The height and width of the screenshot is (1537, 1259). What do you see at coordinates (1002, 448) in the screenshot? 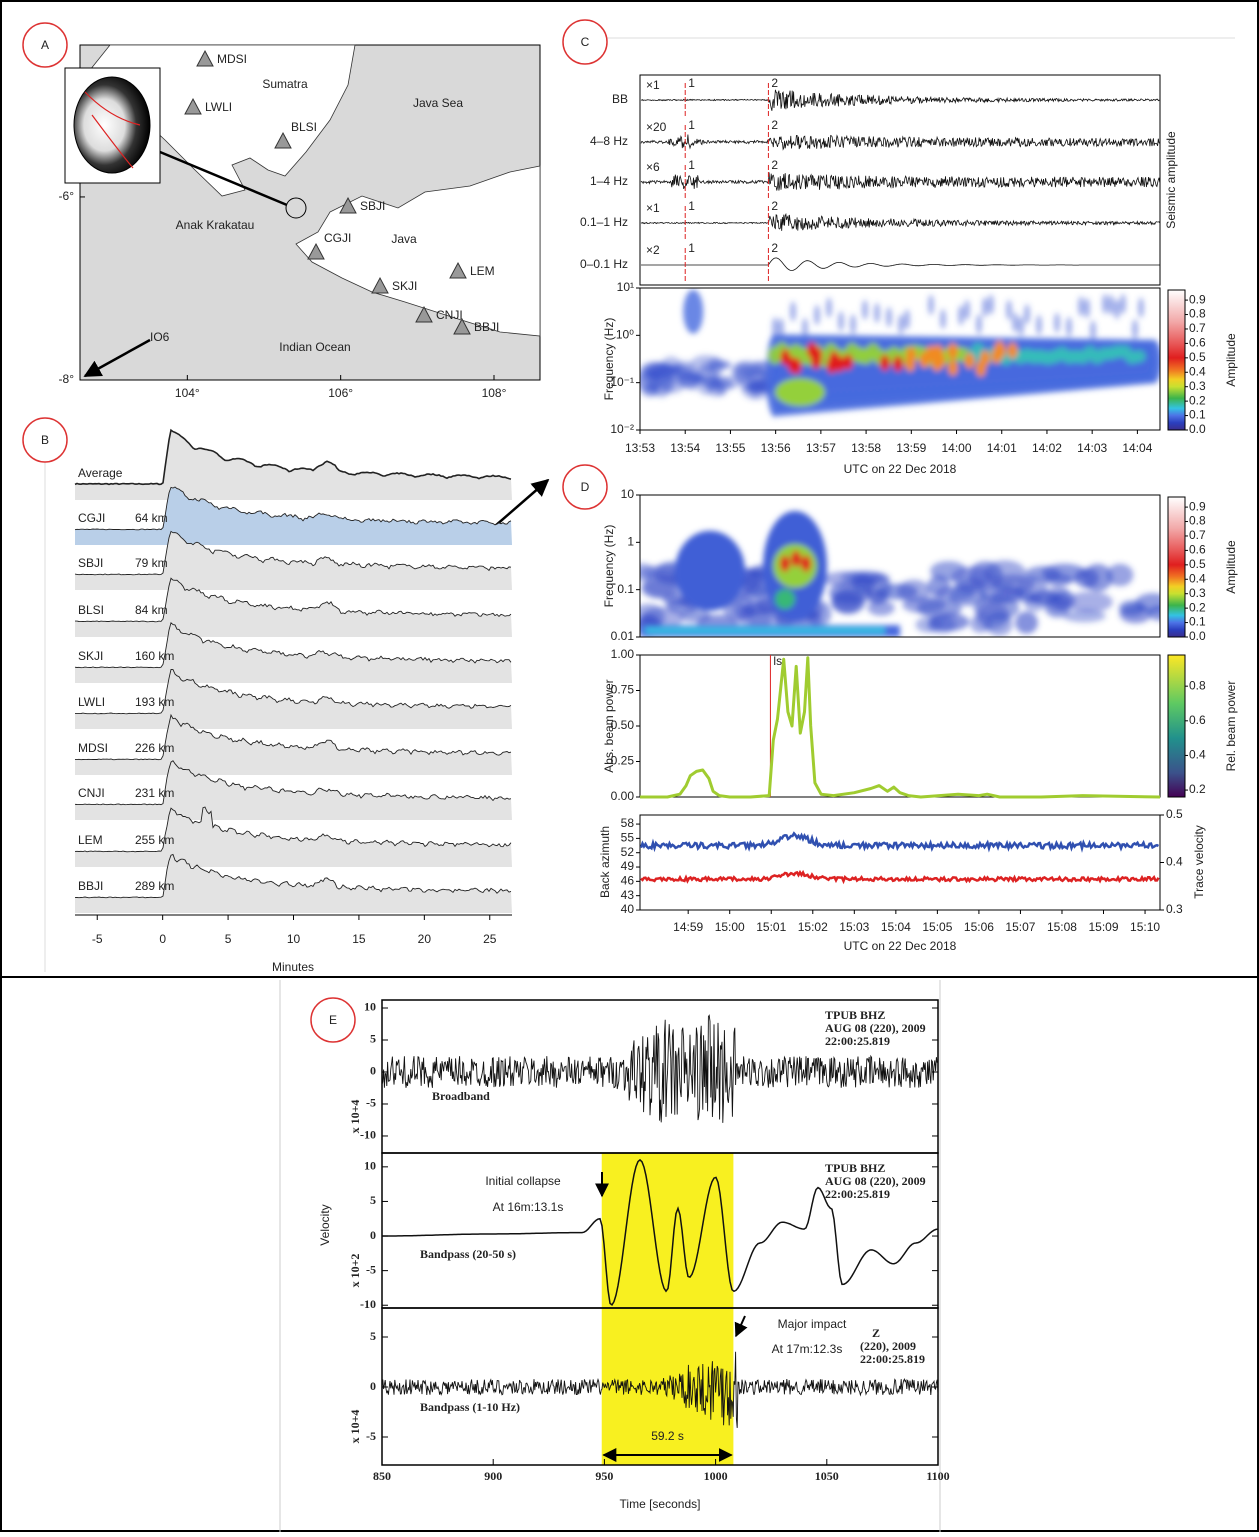
I see `x-tick-label: 14:01` at bounding box center [1002, 448].